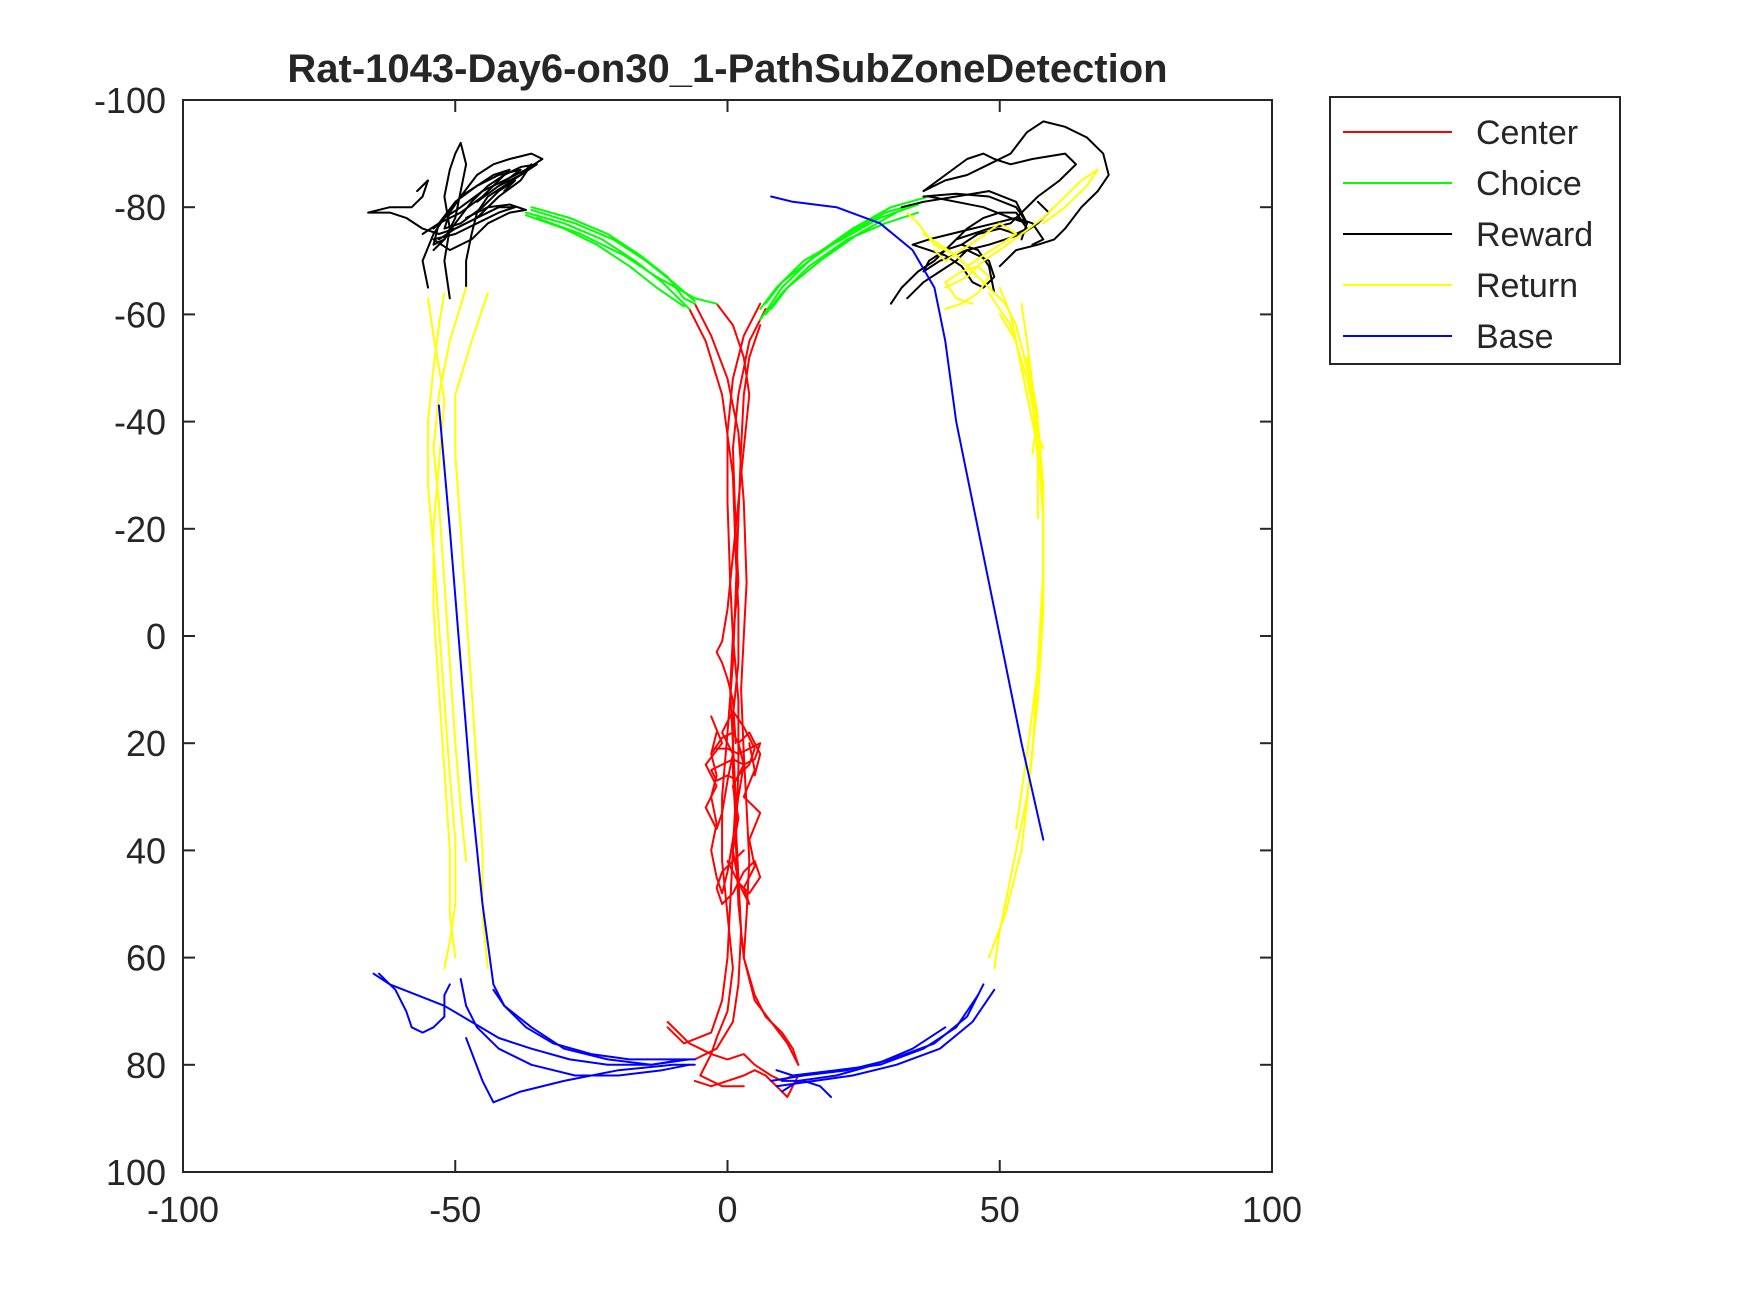 The image size is (1750, 1313). Describe the element at coordinates (140, 529) in the screenshot. I see `y-tick-label: -20` at that location.